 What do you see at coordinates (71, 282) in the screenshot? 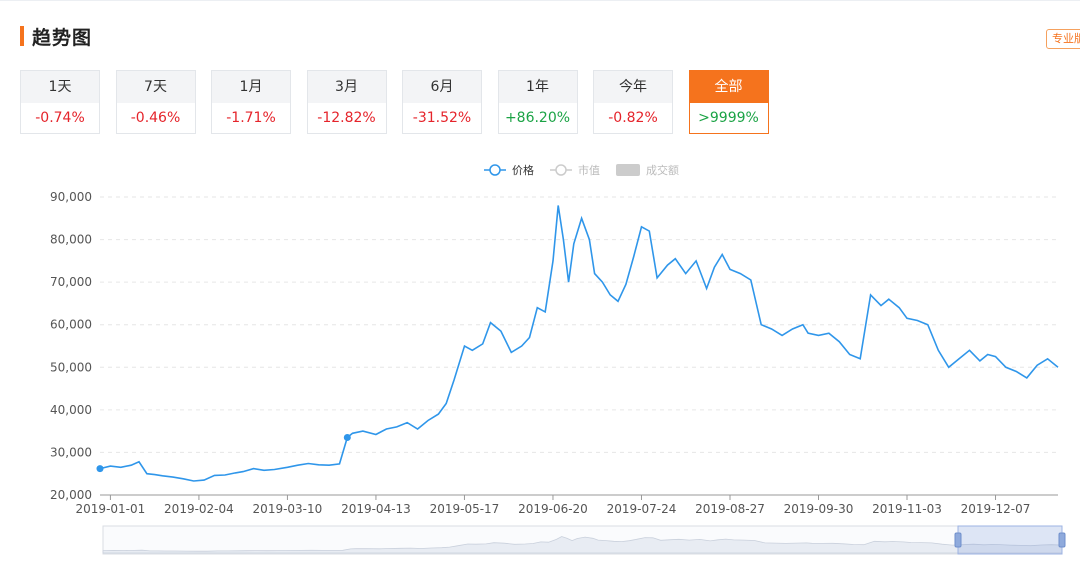
I see `y-tick-label: 70,000` at bounding box center [71, 282].